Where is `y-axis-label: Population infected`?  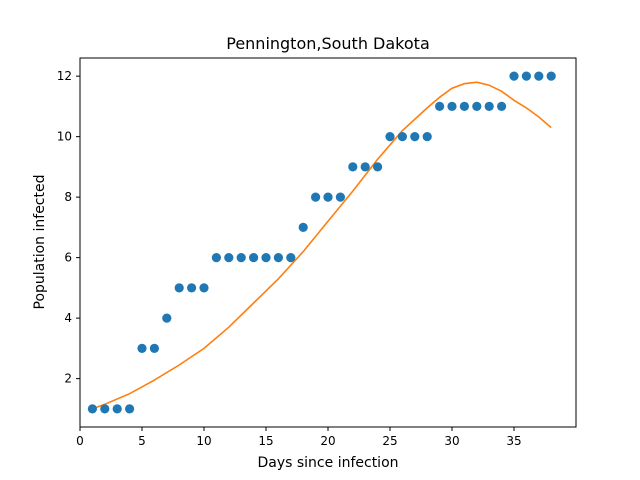 y-axis-label: Population infected is located at coordinates (40, 242).